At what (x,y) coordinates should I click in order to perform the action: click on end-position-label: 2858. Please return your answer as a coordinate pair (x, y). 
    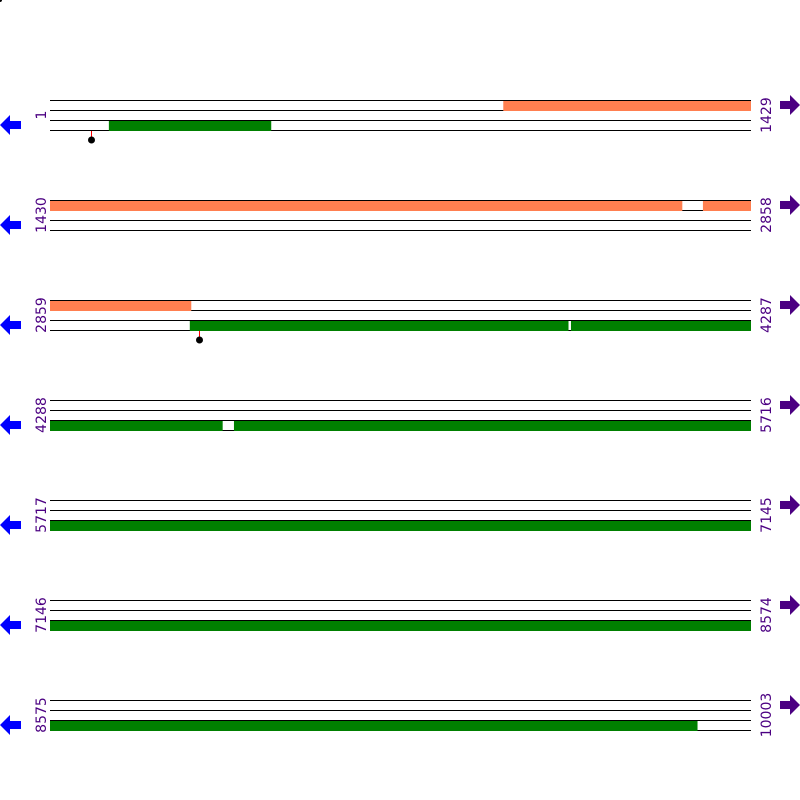
    Looking at the image, I should click on (767, 215).